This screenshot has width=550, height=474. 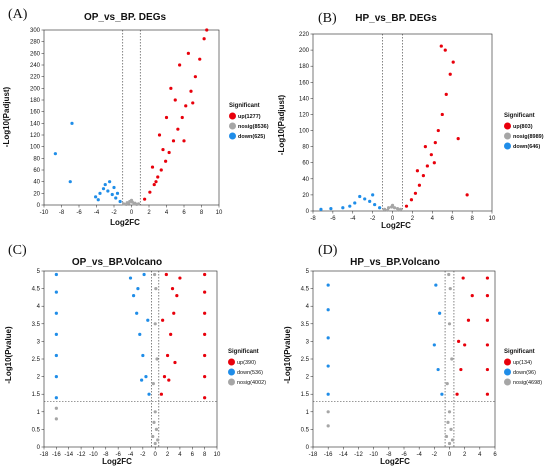 What do you see at coordinates (251, 383) in the screenshot?
I see `legend-entry: nosig(4002)` at bounding box center [251, 383].